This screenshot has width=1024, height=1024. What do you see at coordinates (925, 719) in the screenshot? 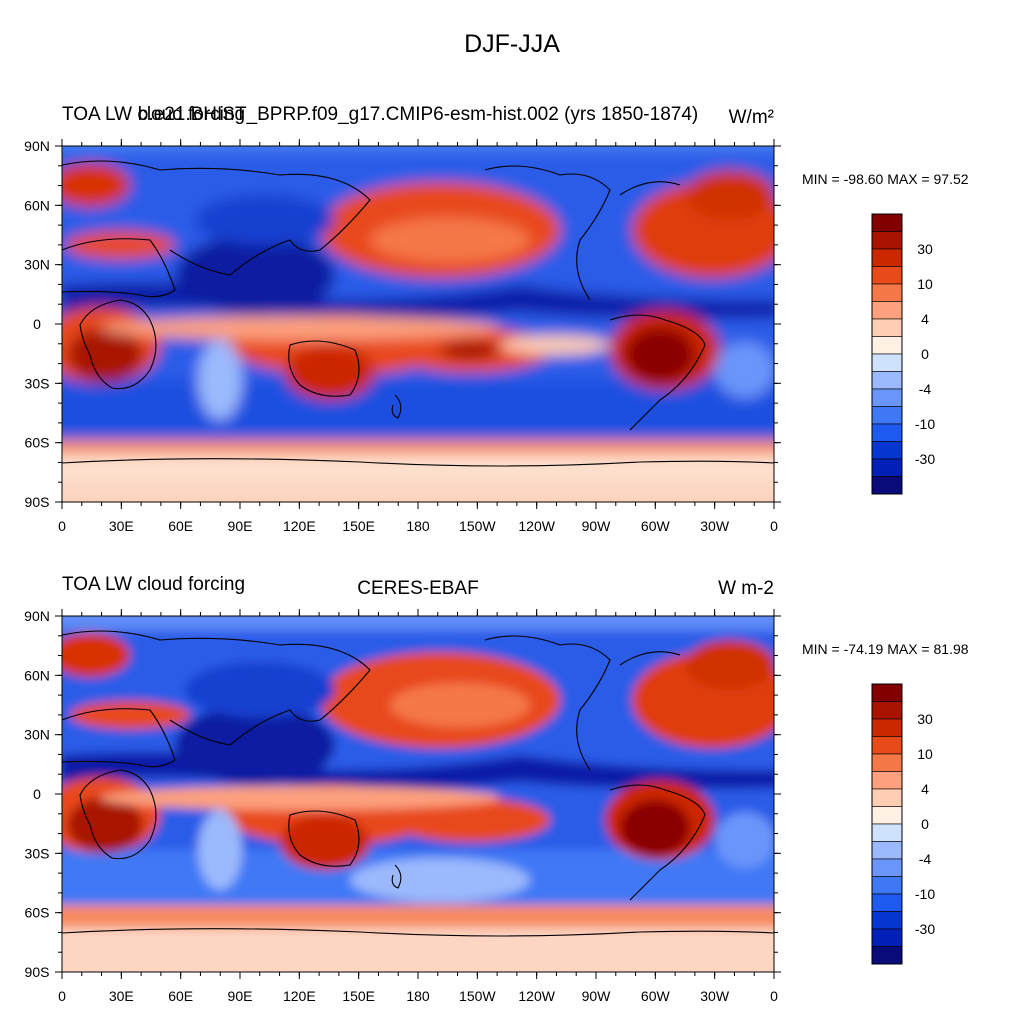
I see `colorbar-label: 30` at bounding box center [925, 719].